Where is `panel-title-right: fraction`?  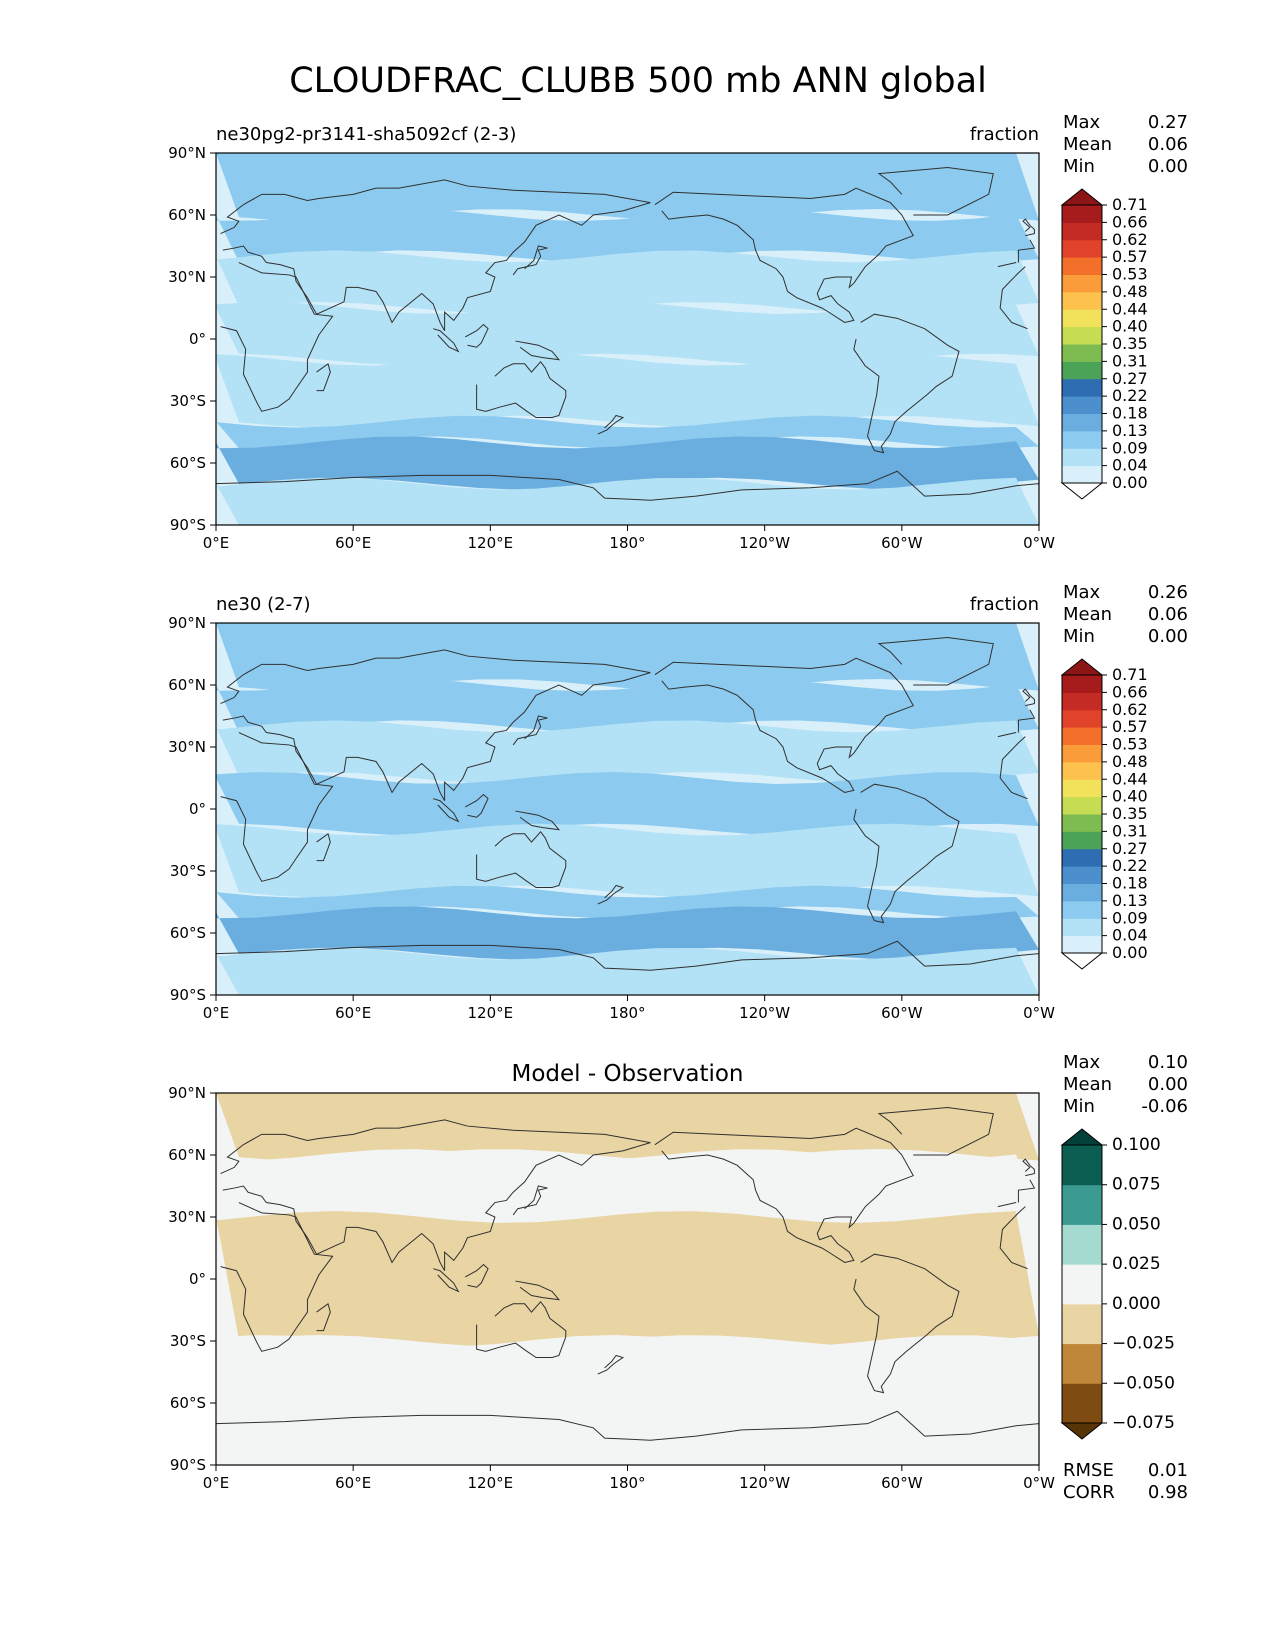
panel-title-right: fraction is located at coordinates (1004, 134).